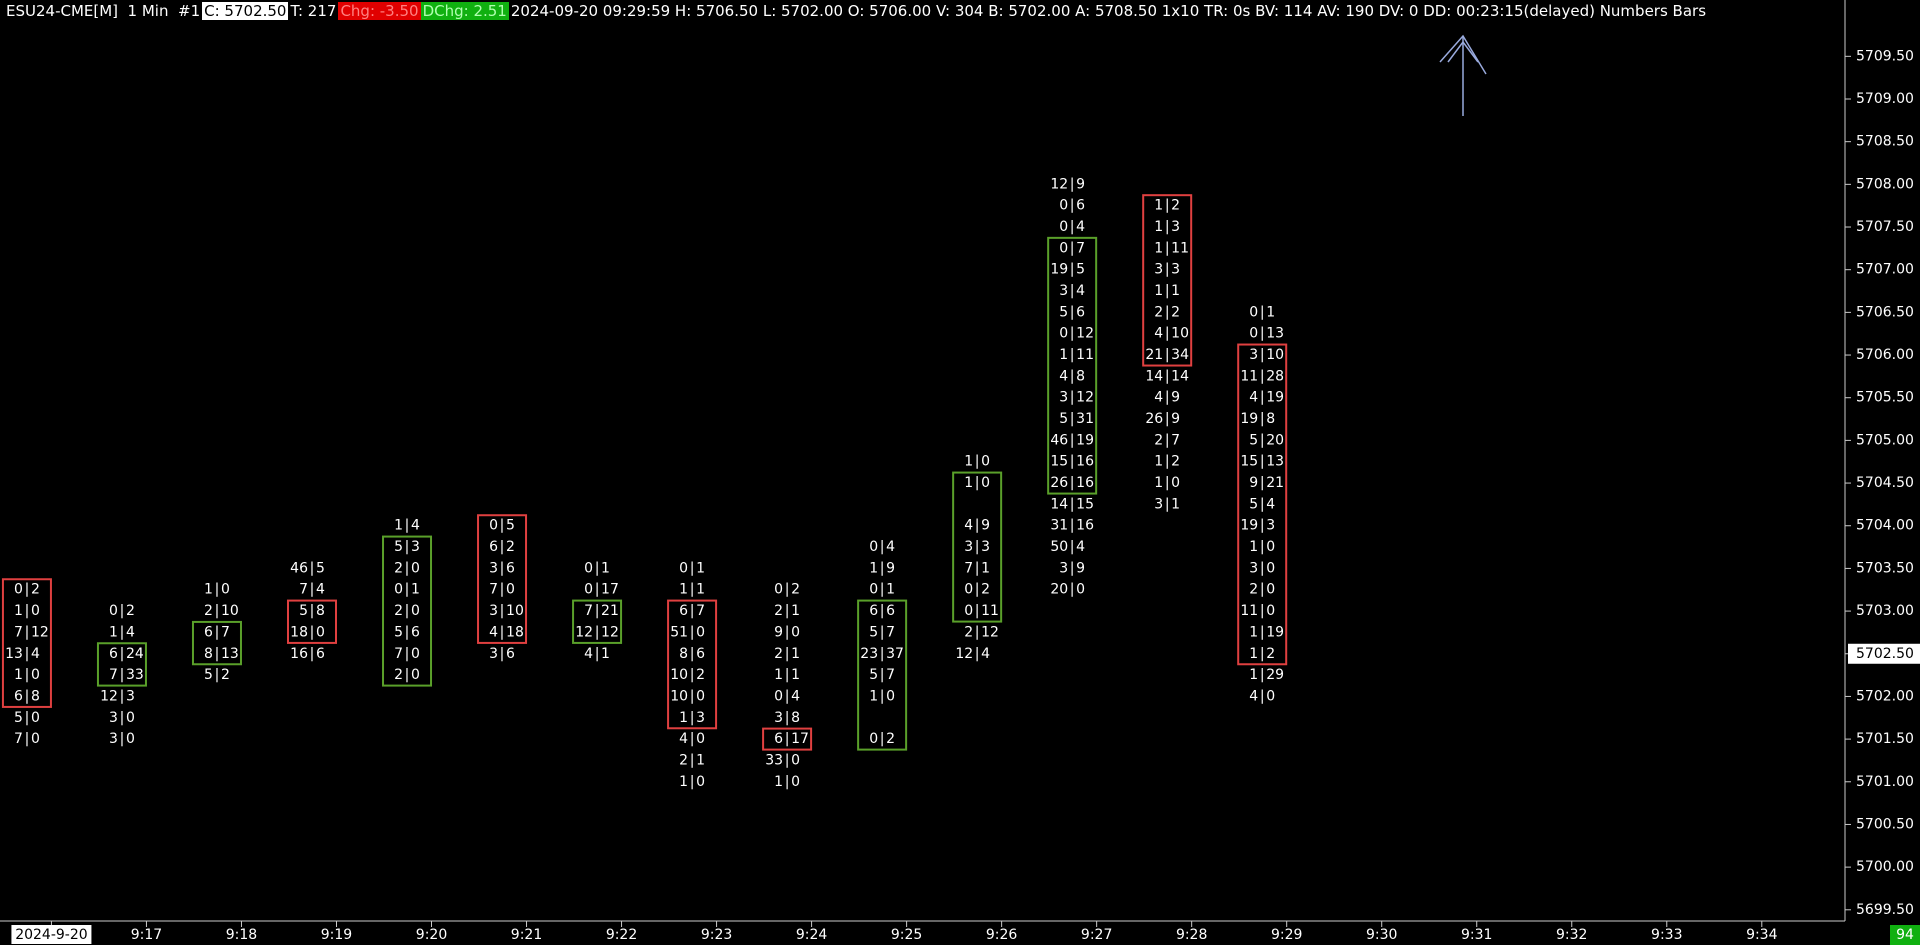  What do you see at coordinates (18, 632) in the screenshot?
I see `bid-volume: 7` at bounding box center [18, 632].